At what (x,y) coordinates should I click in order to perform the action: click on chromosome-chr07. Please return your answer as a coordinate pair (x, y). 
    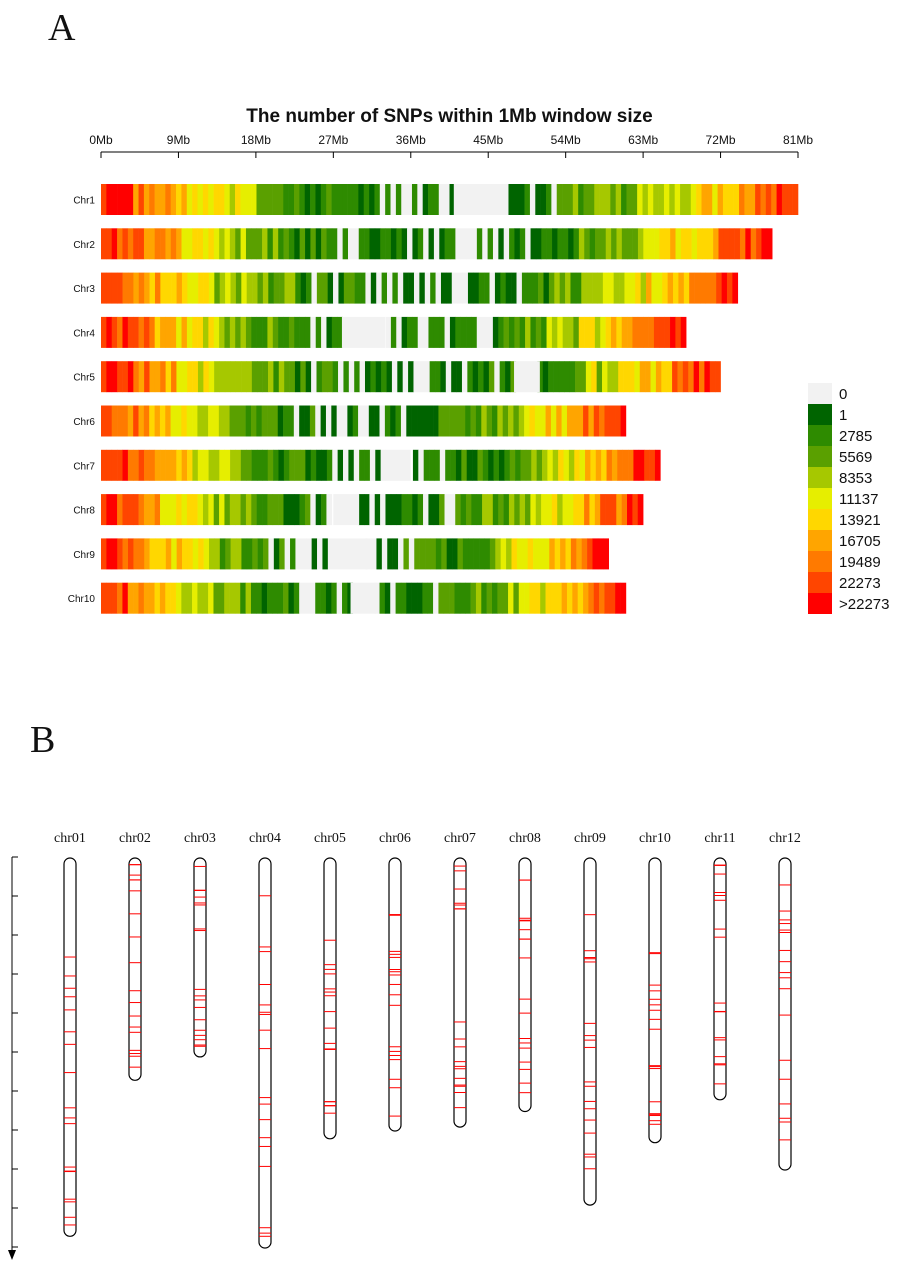
    Looking at the image, I should click on (460, 992).